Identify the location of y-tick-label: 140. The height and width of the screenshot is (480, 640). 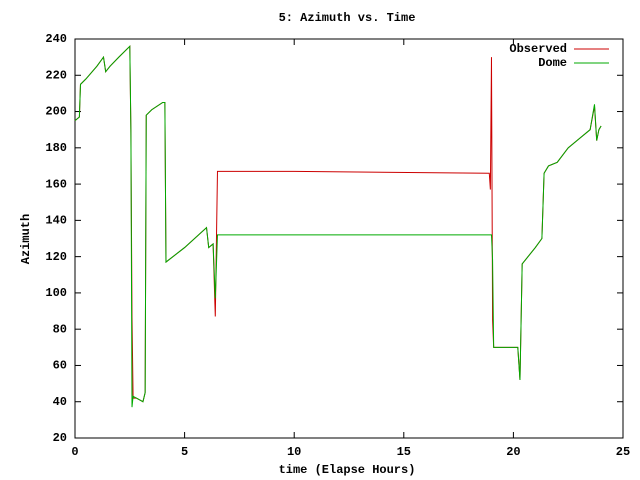
(56, 221).